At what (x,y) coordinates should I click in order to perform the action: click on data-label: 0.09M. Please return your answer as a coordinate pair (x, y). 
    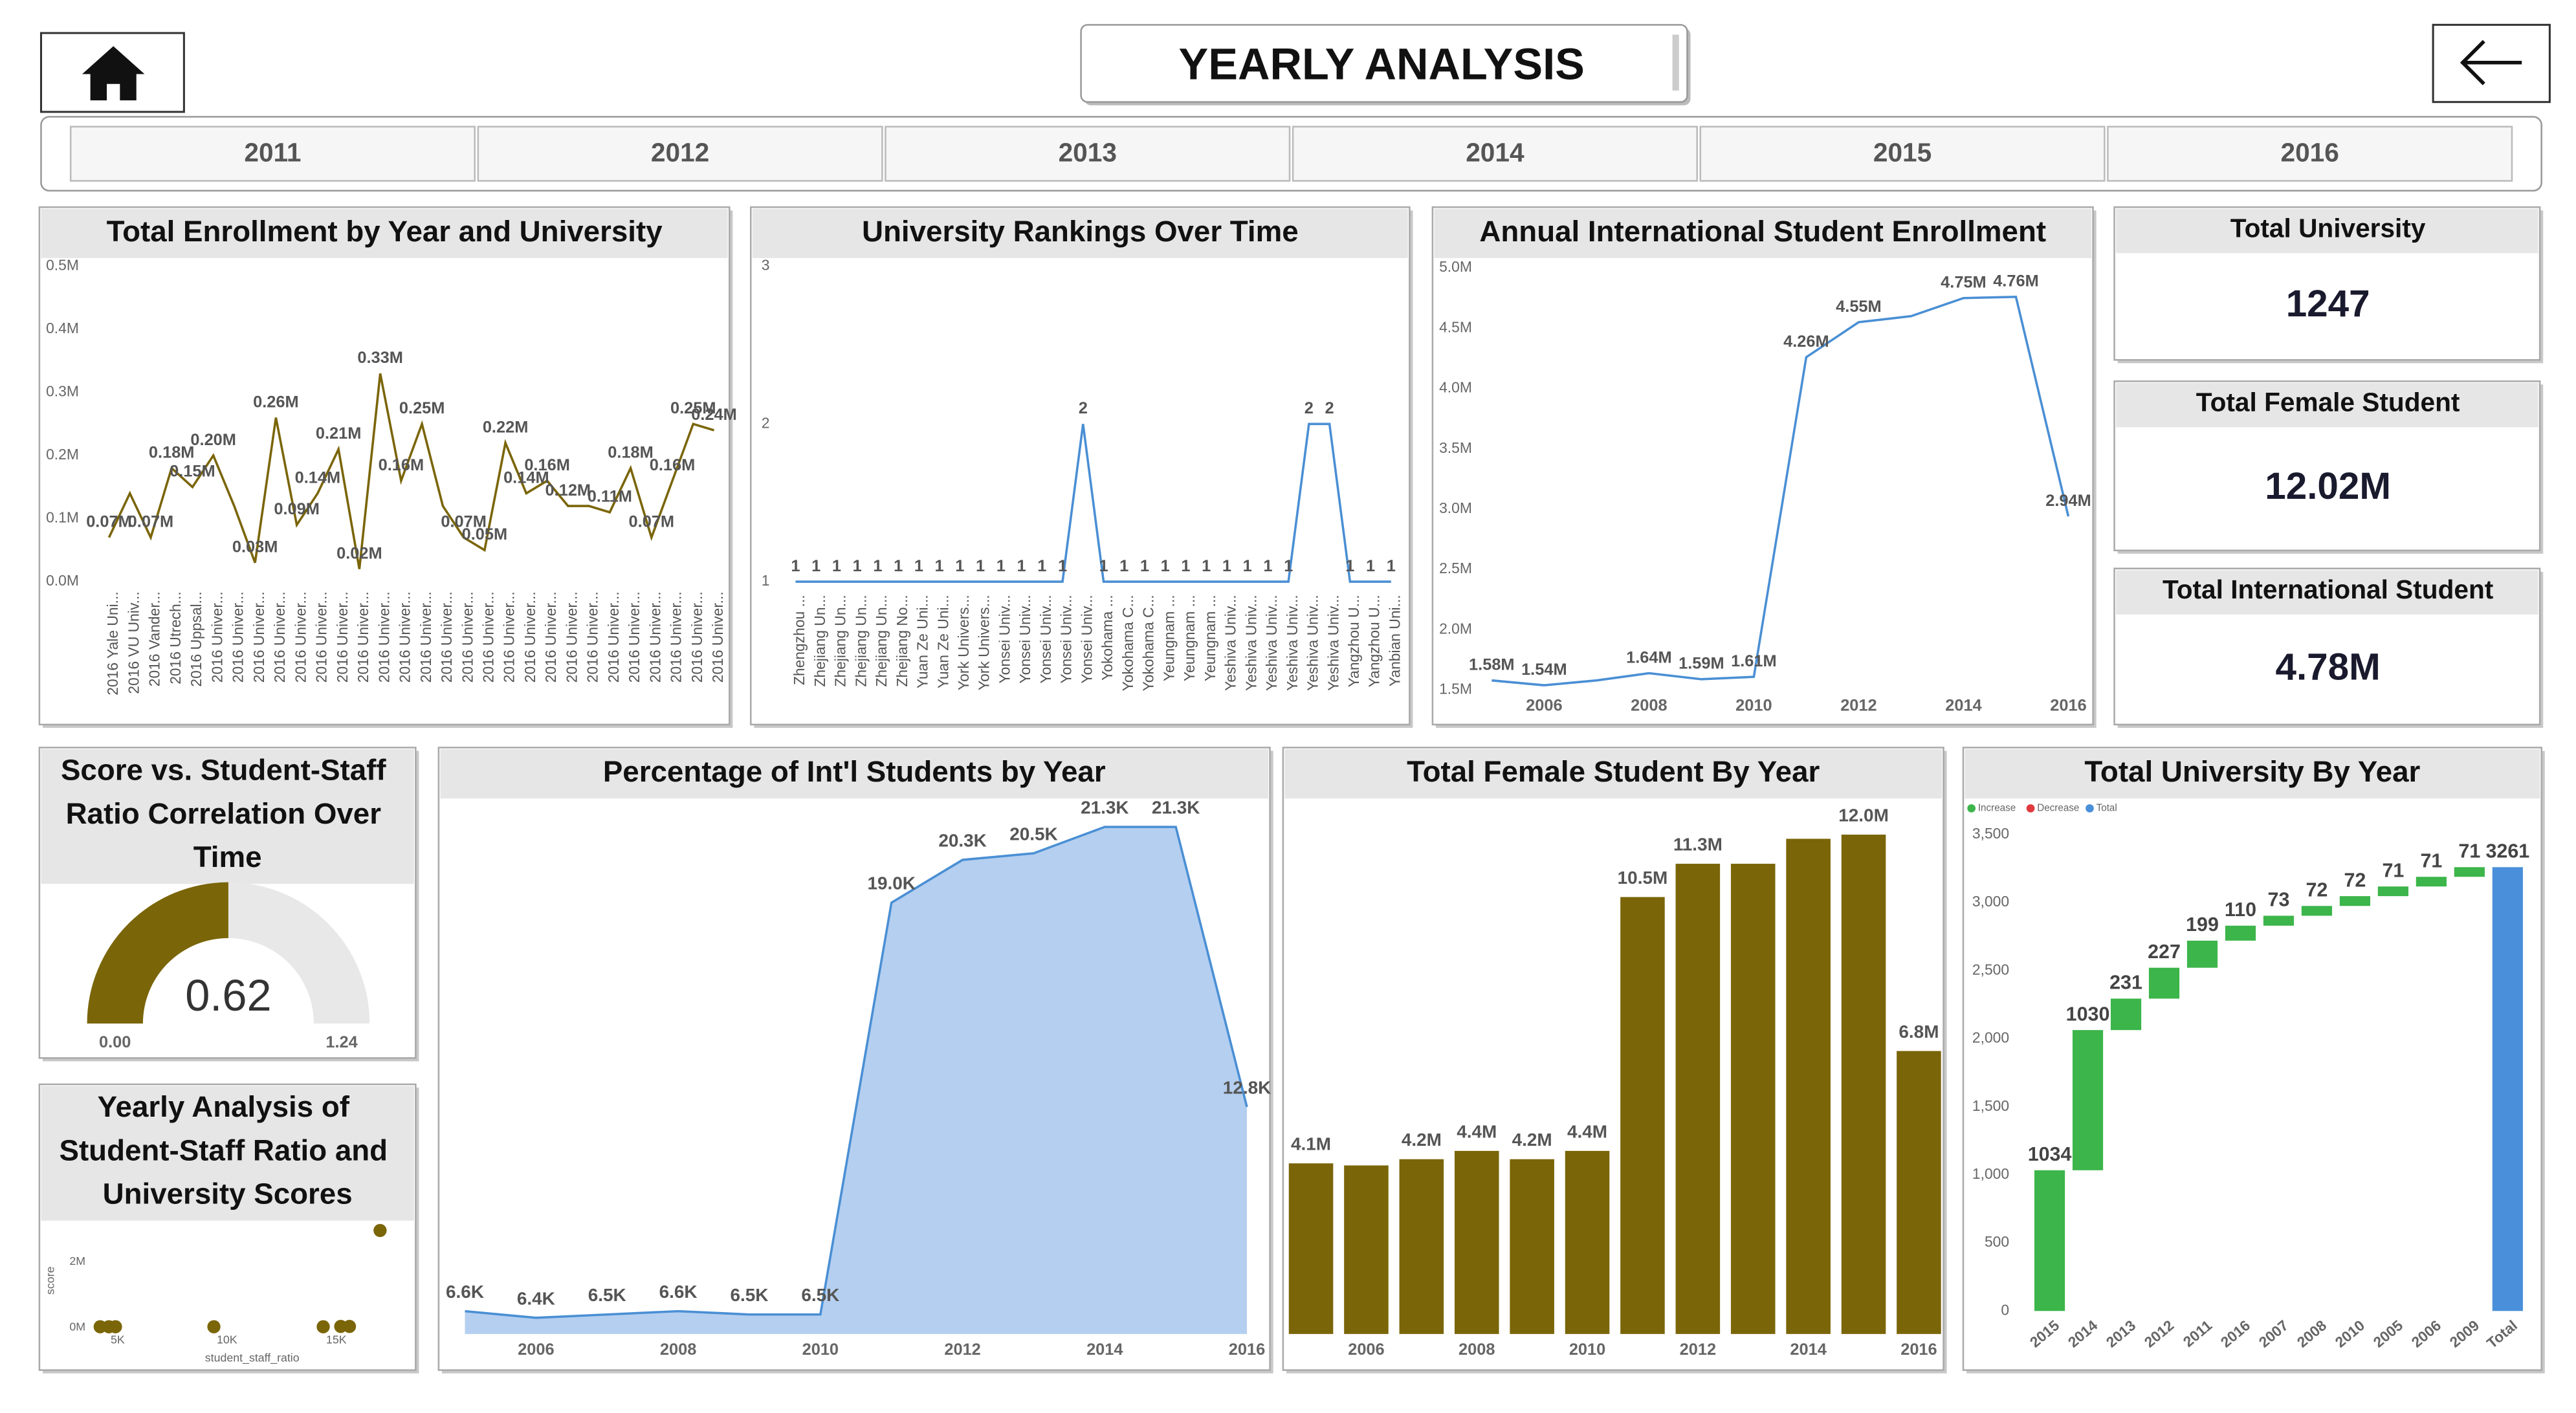
    Looking at the image, I should click on (297, 509).